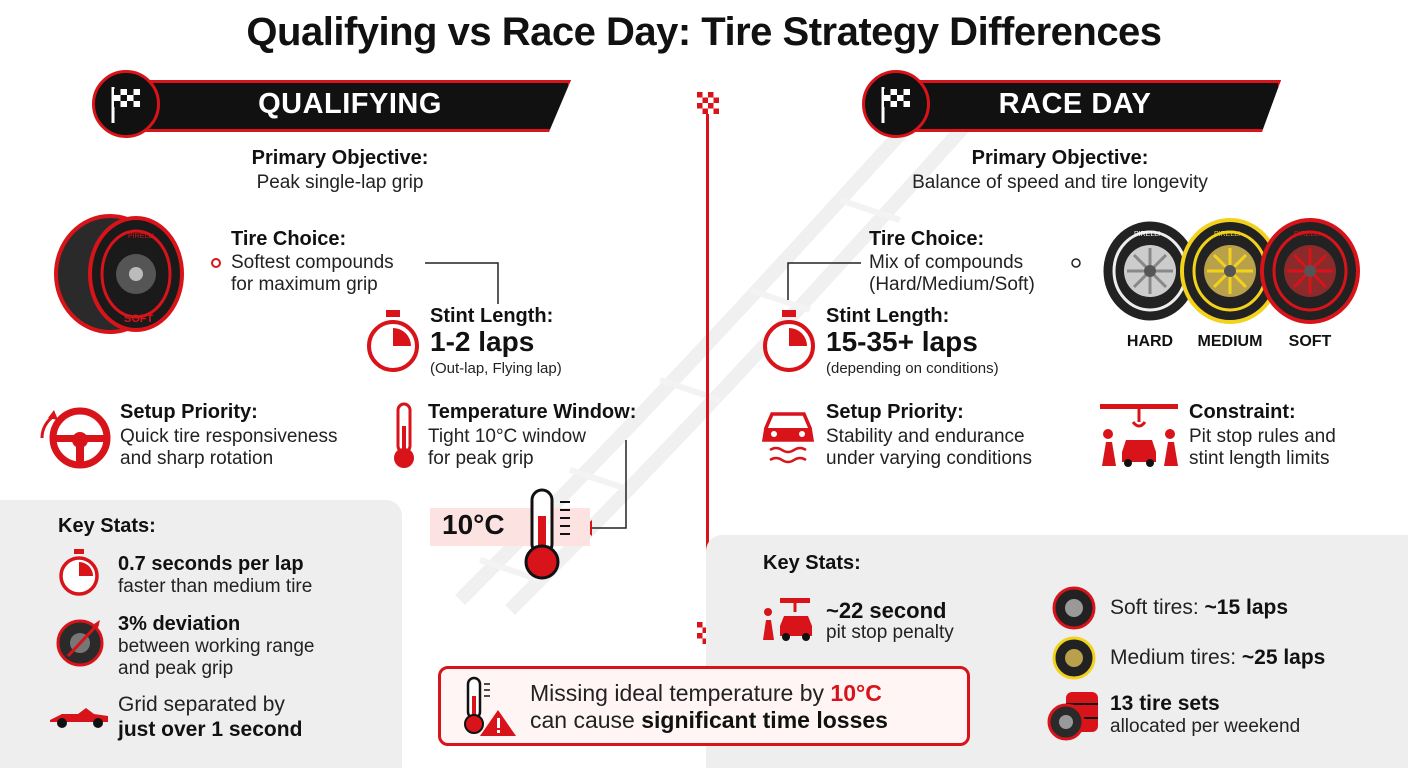 Image resolution: width=1408 pixels, height=768 pixels. Describe the element at coordinates (107, 526) in the screenshot. I see `qualifying-stats-heading: Key Stats:` at that location.